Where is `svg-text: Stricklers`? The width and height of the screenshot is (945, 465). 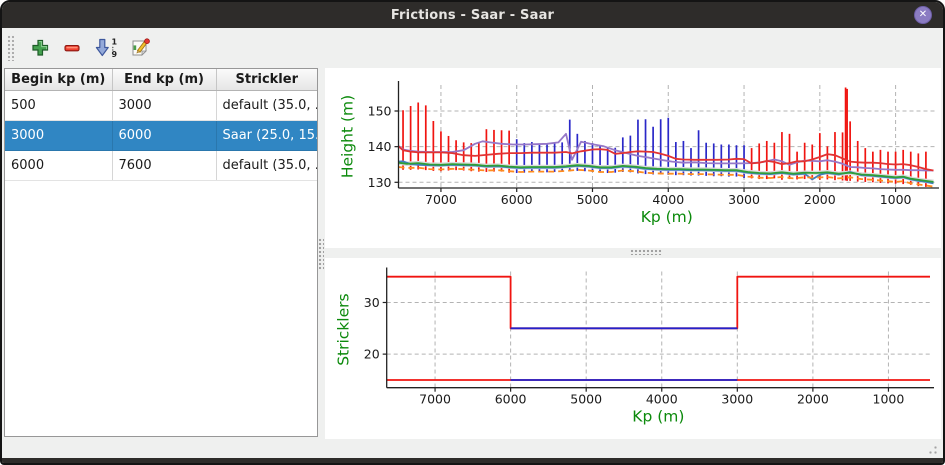
svg-text: Stricklers is located at coordinates (344, 329).